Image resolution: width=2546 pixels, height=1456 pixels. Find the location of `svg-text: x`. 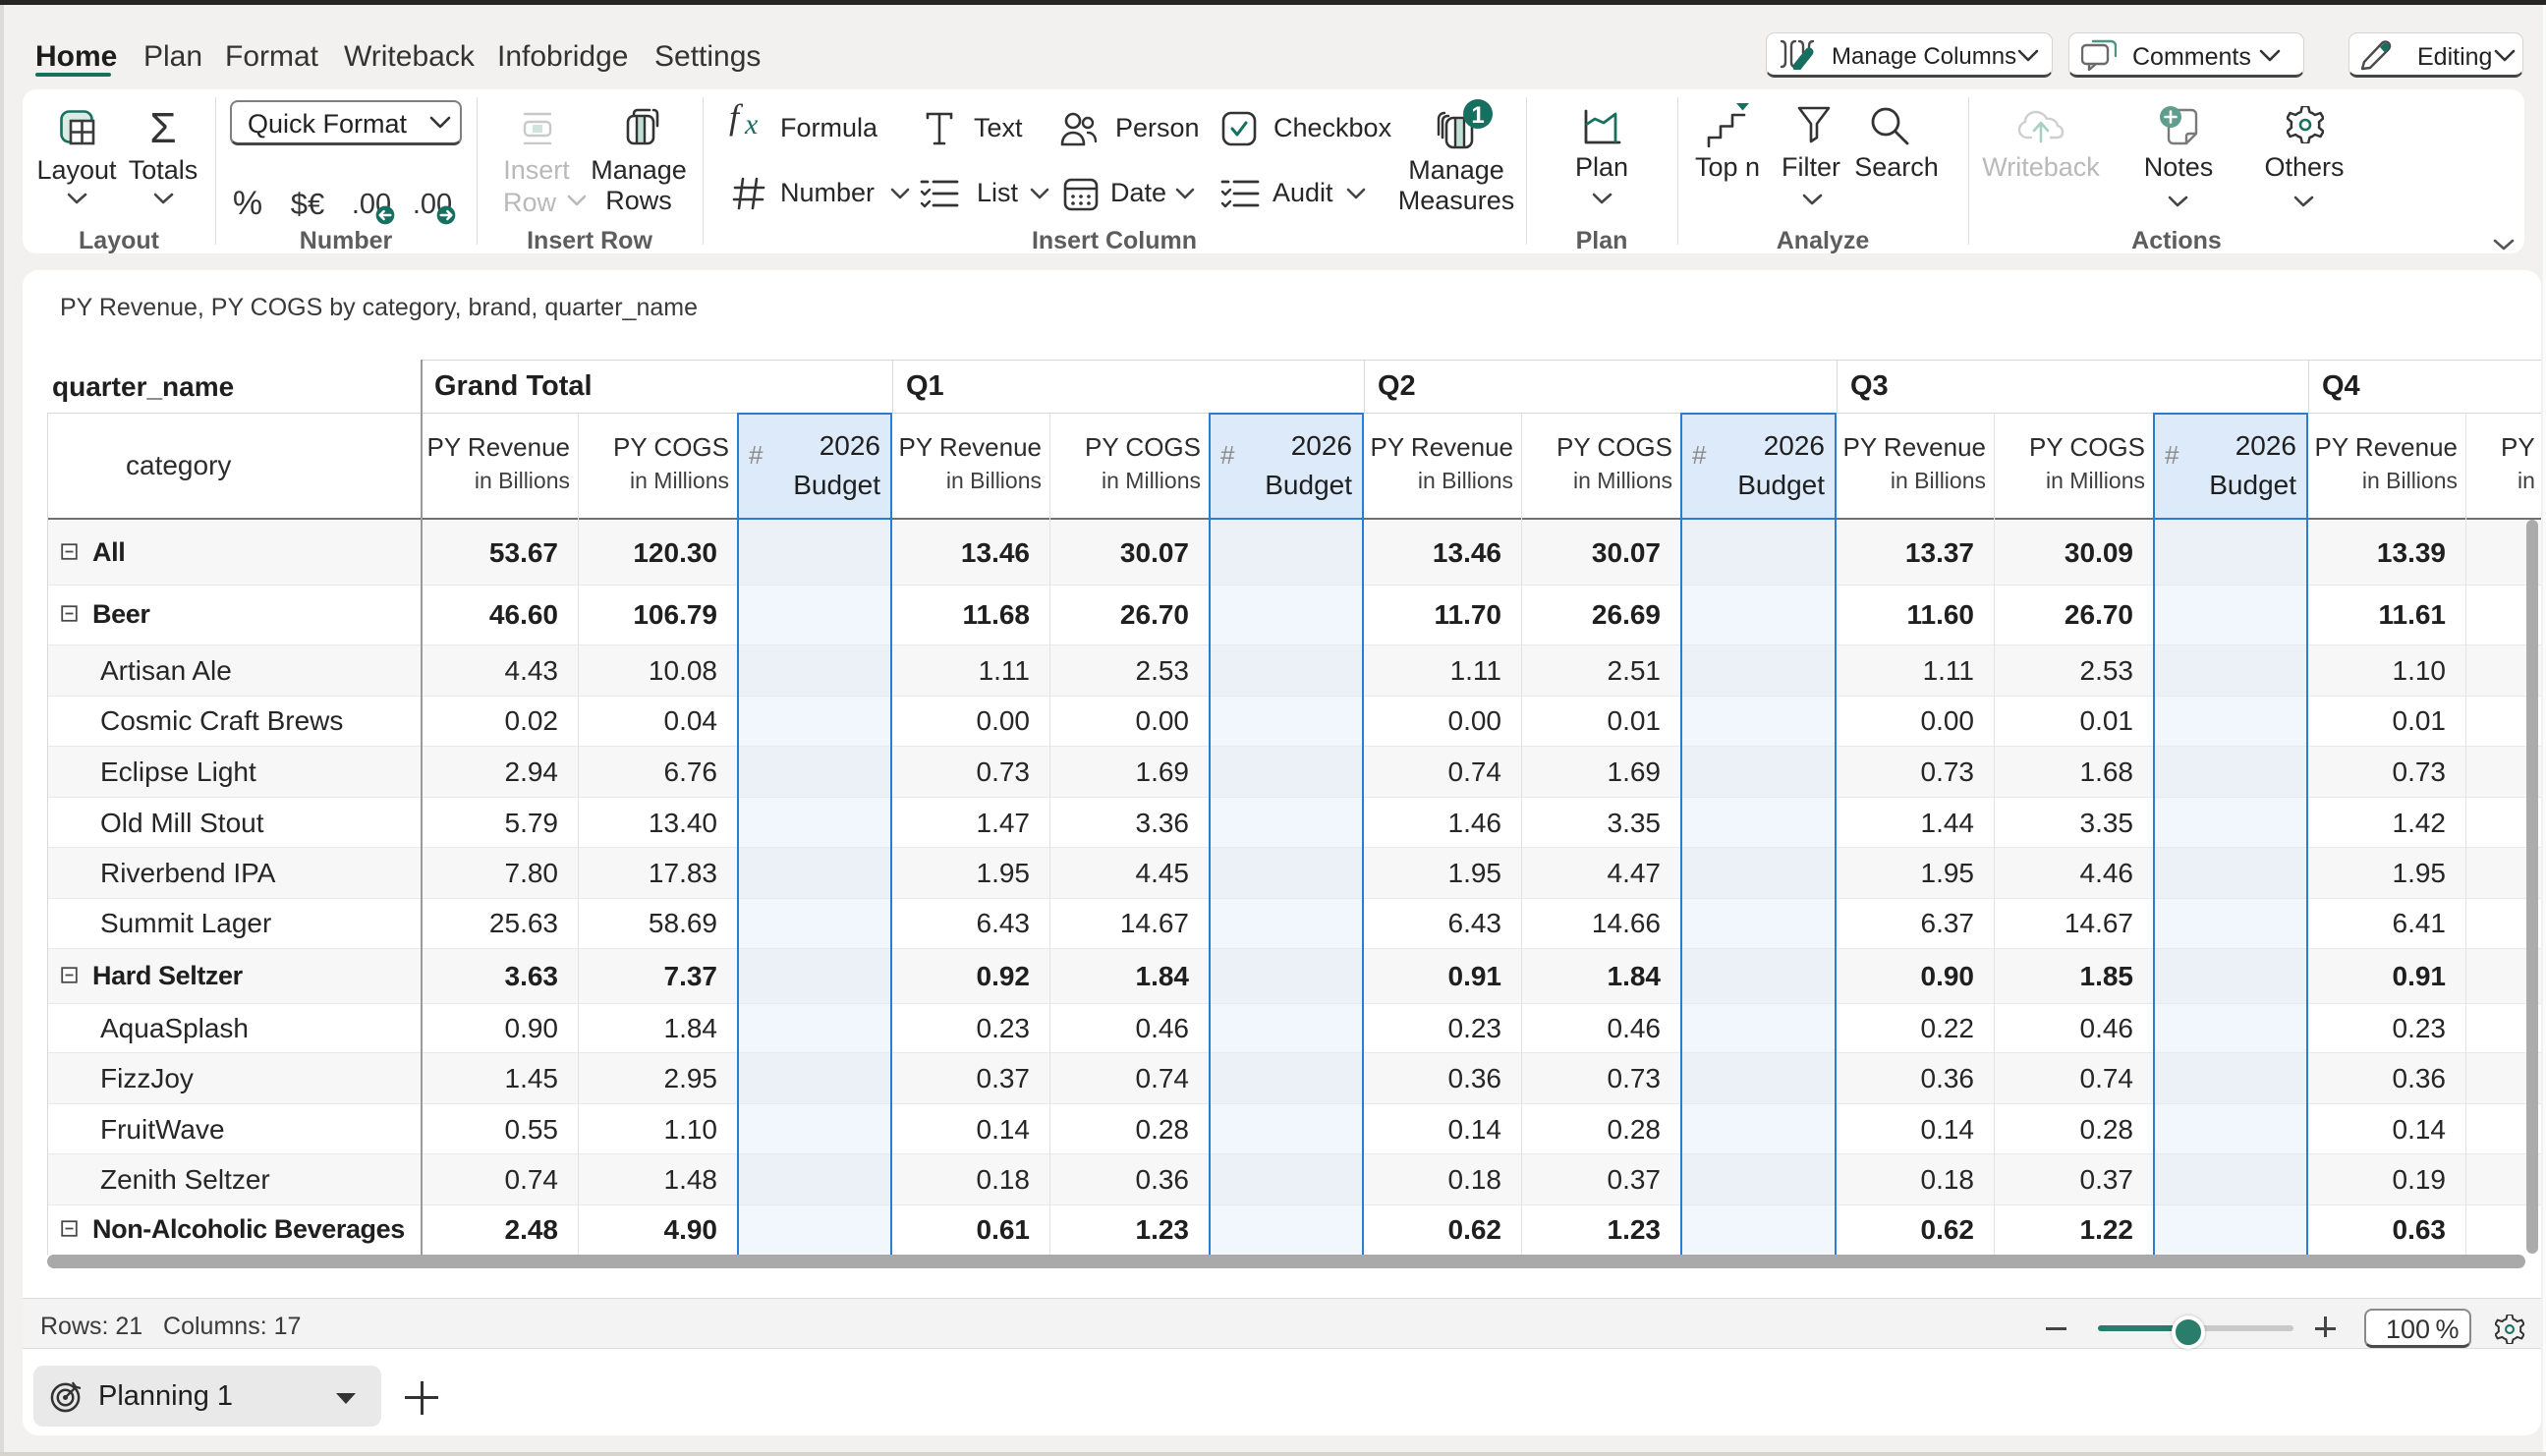

svg-text: x is located at coordinates (751, 122).